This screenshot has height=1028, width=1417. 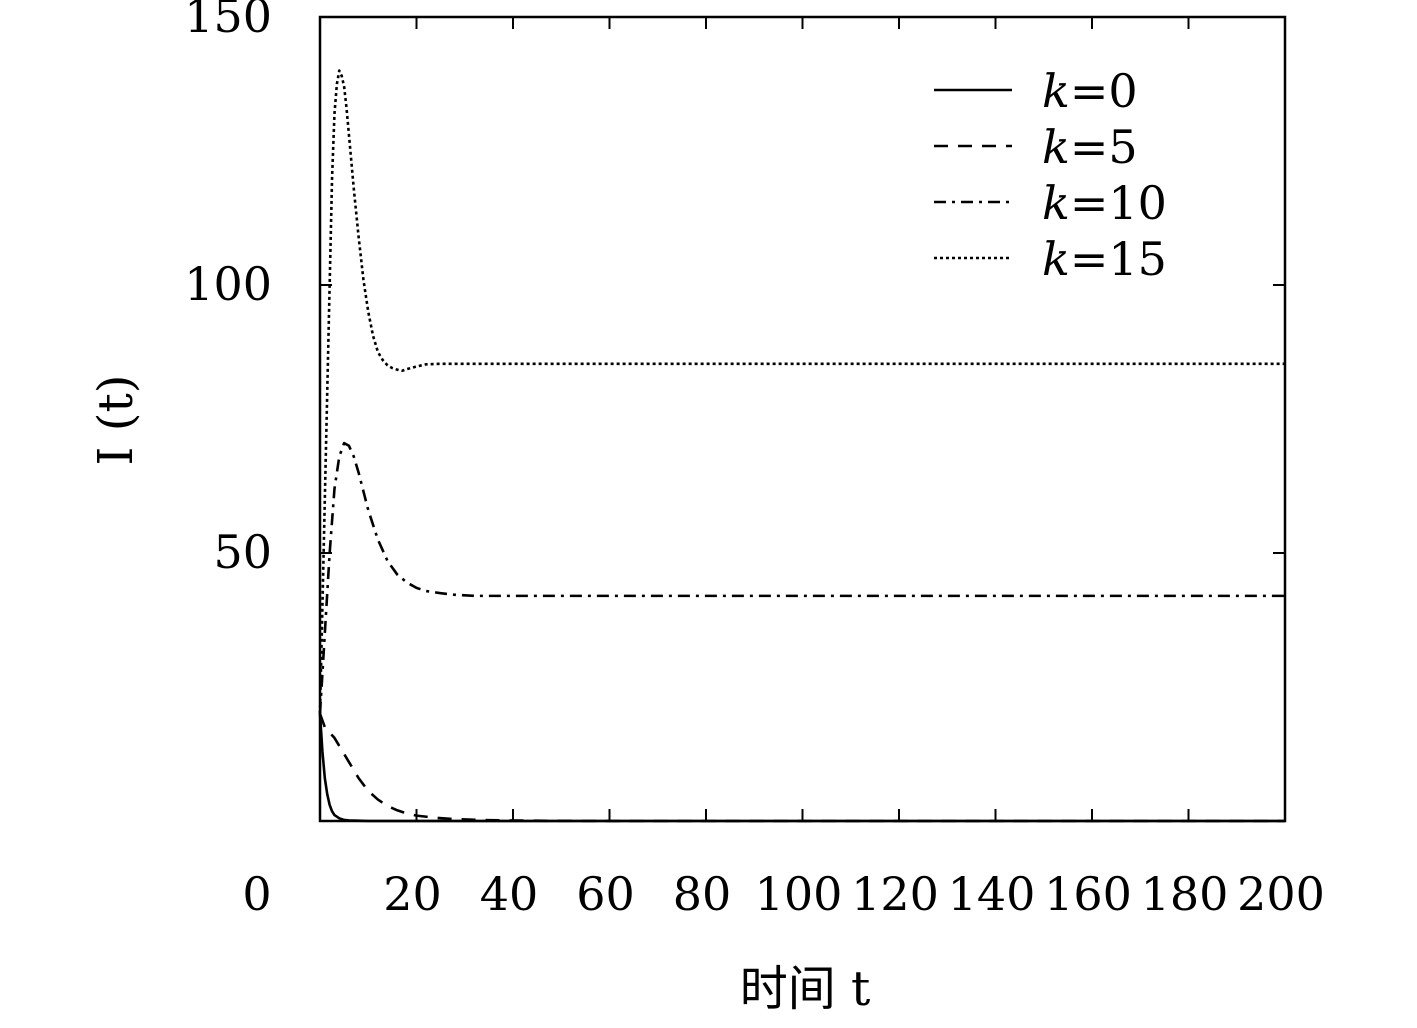 I want to click on x-tick-label: 40, so click(x=509, y=894).